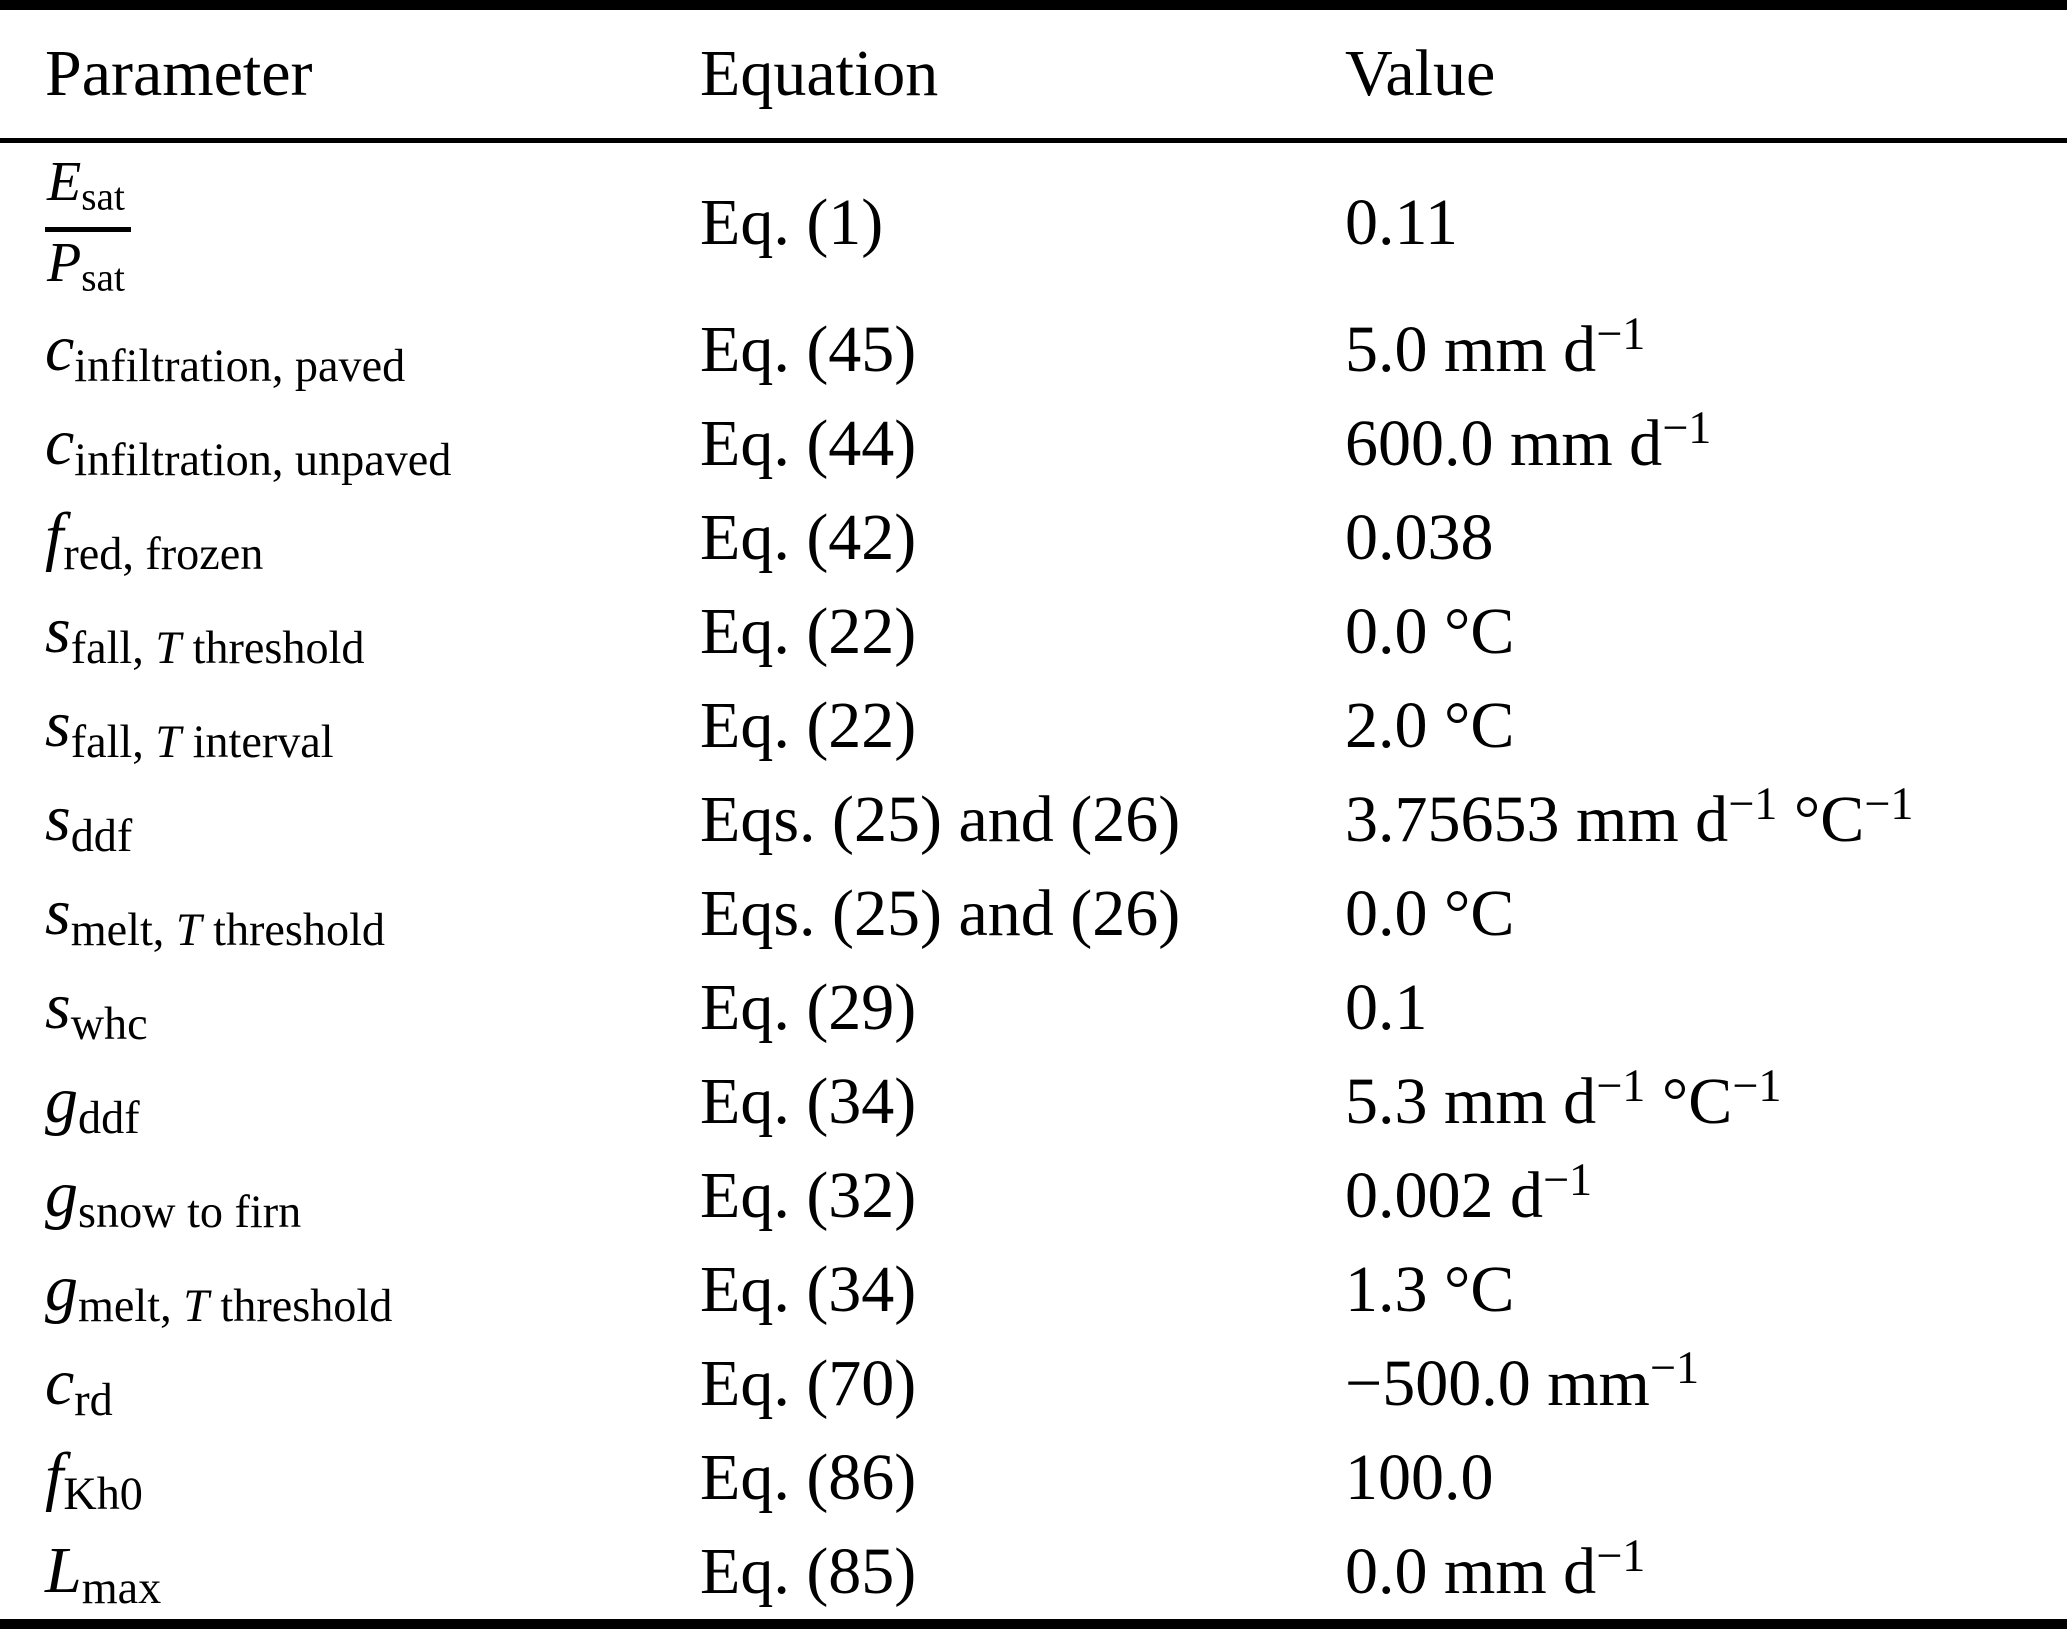  Describe the element at coordinates (1022, 1384) in the screenshot. I see `equation-cell: Eq. (70)` at that location.